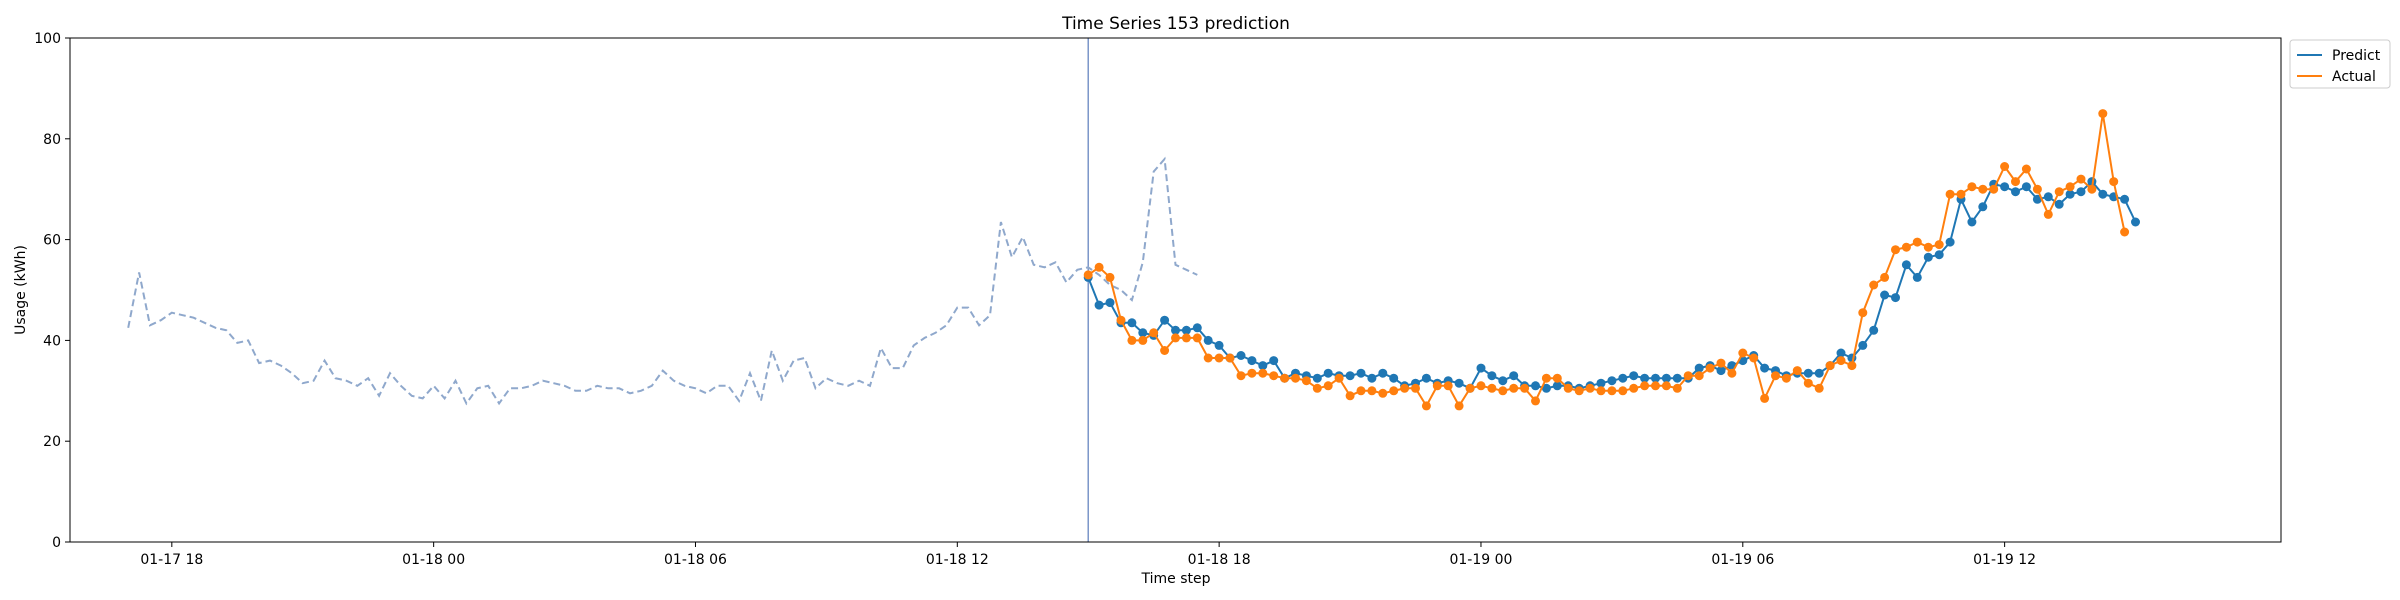 The height and width of the screenshot is (600, 2400). Describe the element at coordinates (1742, 560) in the screenshot. I see `x-tick-label: 01-19 06` at that location.